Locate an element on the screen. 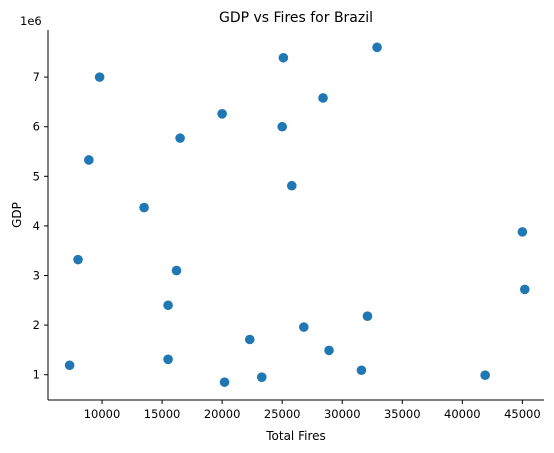 The image size is (554, 453). y-tick-label: 4 is located at coordinates (36, 226).